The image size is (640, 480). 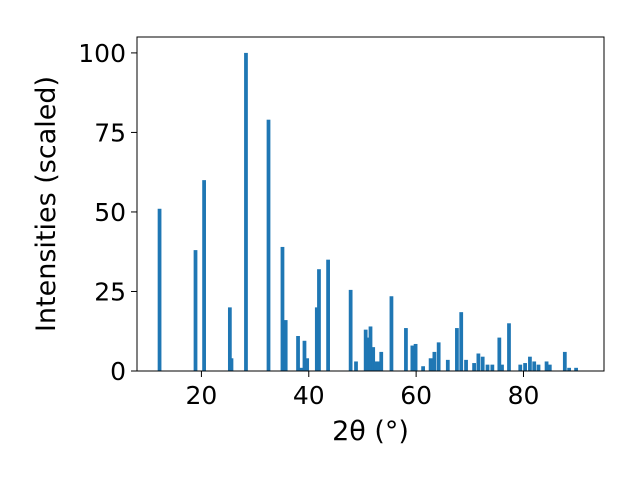 What do you see at coordinates (309, 395) in the screenshot?
I see `x-tick-label: 40` at bounding box center [309, 395].